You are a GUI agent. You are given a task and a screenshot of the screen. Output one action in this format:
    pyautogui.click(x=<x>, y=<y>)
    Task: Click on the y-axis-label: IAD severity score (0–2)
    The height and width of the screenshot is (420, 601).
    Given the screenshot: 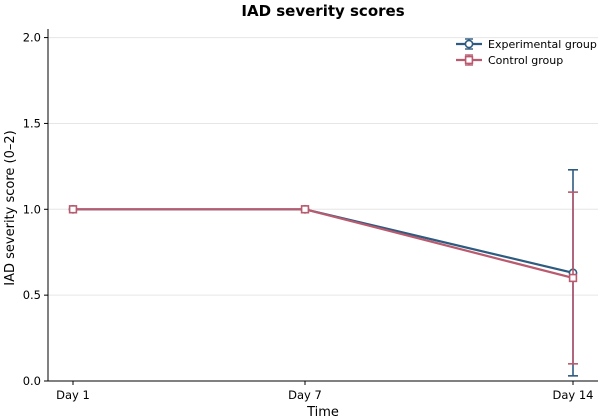 What is the action you would take?
    pyautogui.click(x=10, y=207)
    